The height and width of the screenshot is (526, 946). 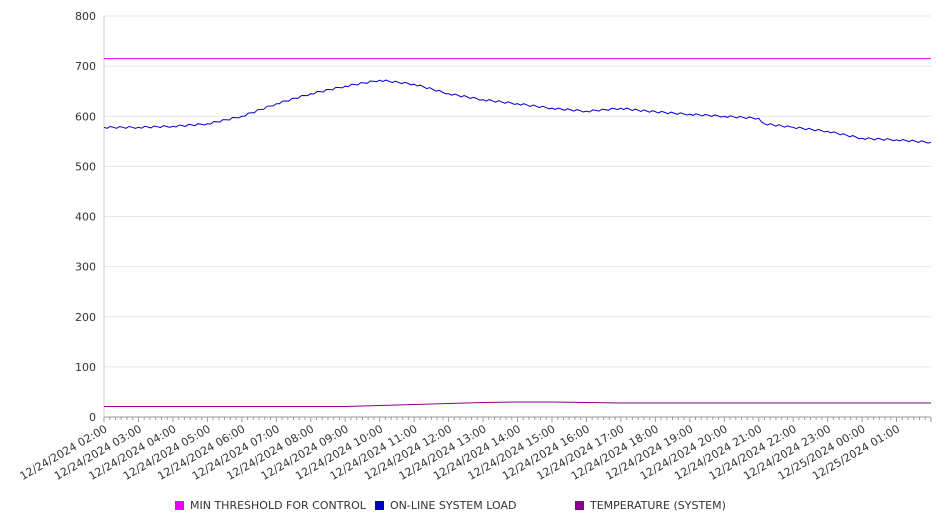 What do you see at coordinates (92, 417) in the screenshot?
I see `y-tick-label: 0` at bounding box center [92, 417].